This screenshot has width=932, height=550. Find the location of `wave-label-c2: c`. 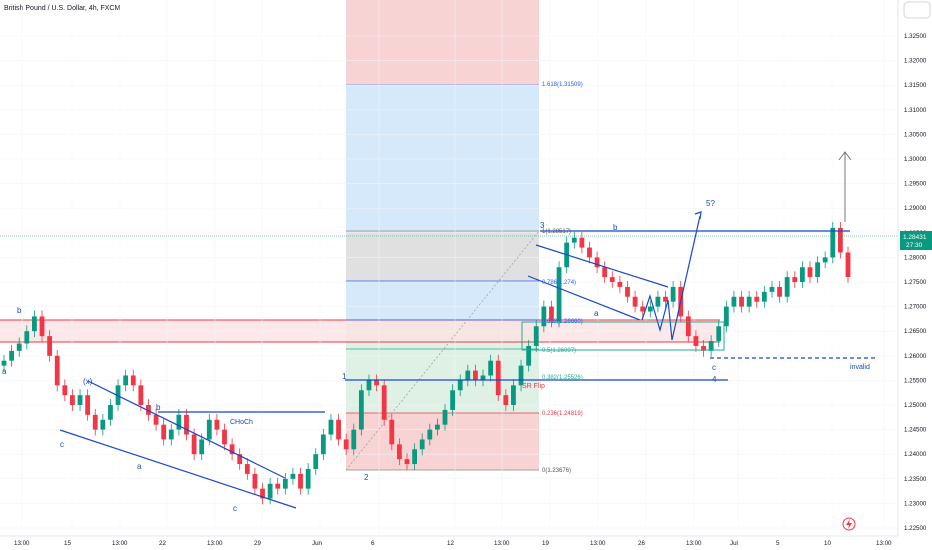

wave-label-c2: c is located at coordinates (235, 508).